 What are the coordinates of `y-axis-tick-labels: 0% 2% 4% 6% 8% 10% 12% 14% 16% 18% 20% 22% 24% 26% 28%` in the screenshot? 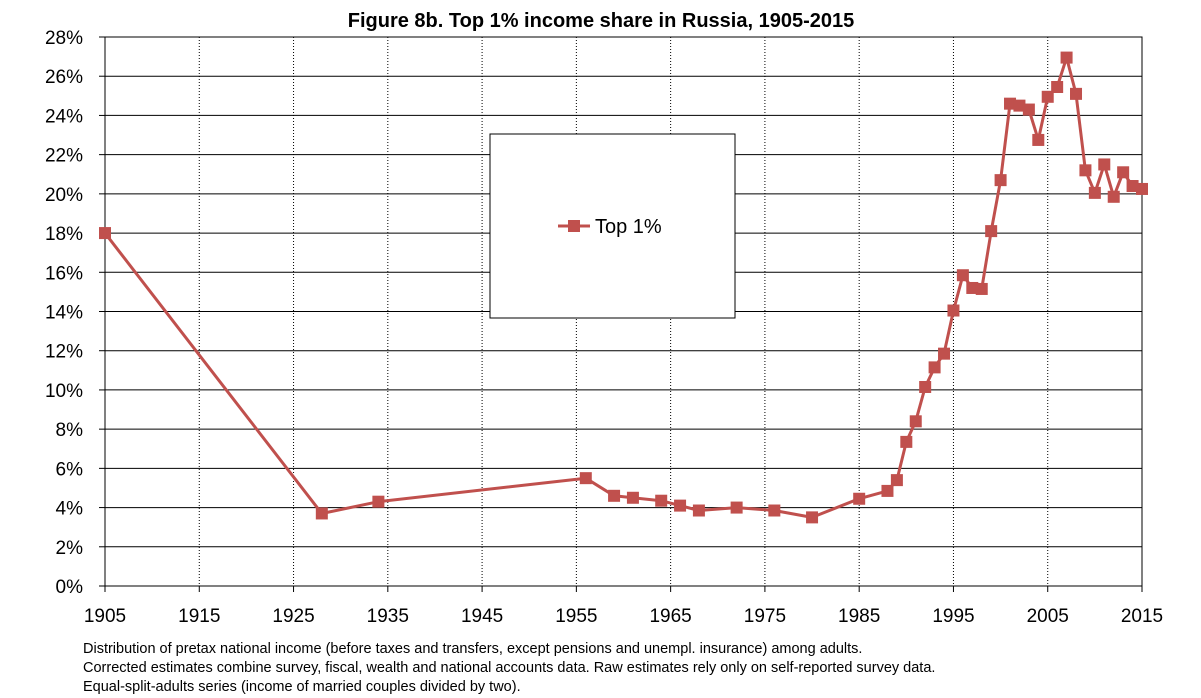 It's located at (64, 313).